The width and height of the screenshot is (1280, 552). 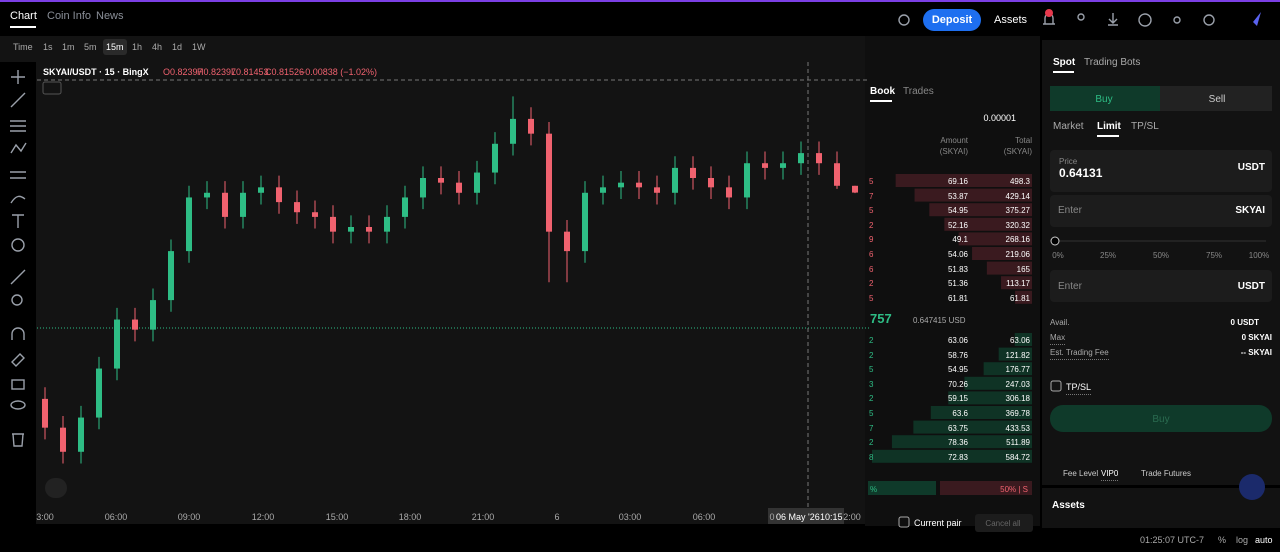 What do you see at coordinates (904, 522) in the screenshot?
I see `current-pair-checkbox` at bounding box center [904, 522].